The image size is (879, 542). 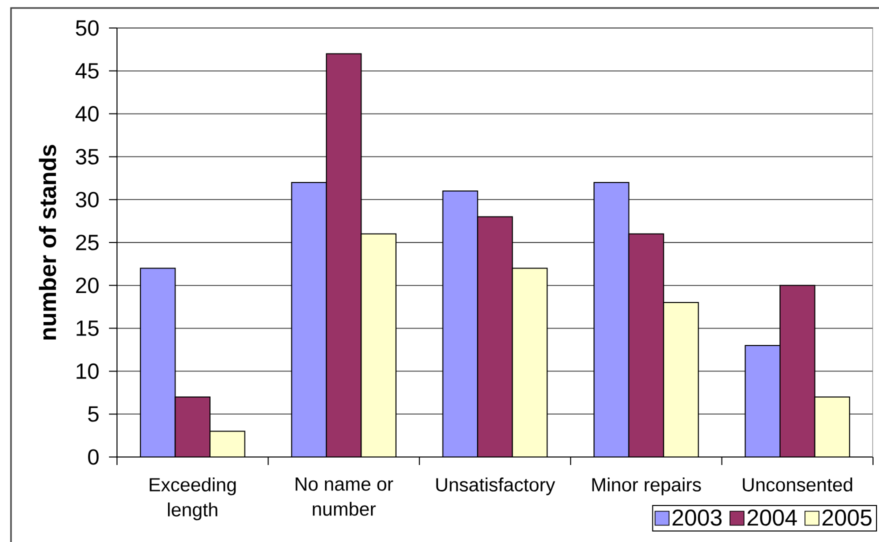 I want to click on y-tick-label: 15, so click(x=87, y=328).